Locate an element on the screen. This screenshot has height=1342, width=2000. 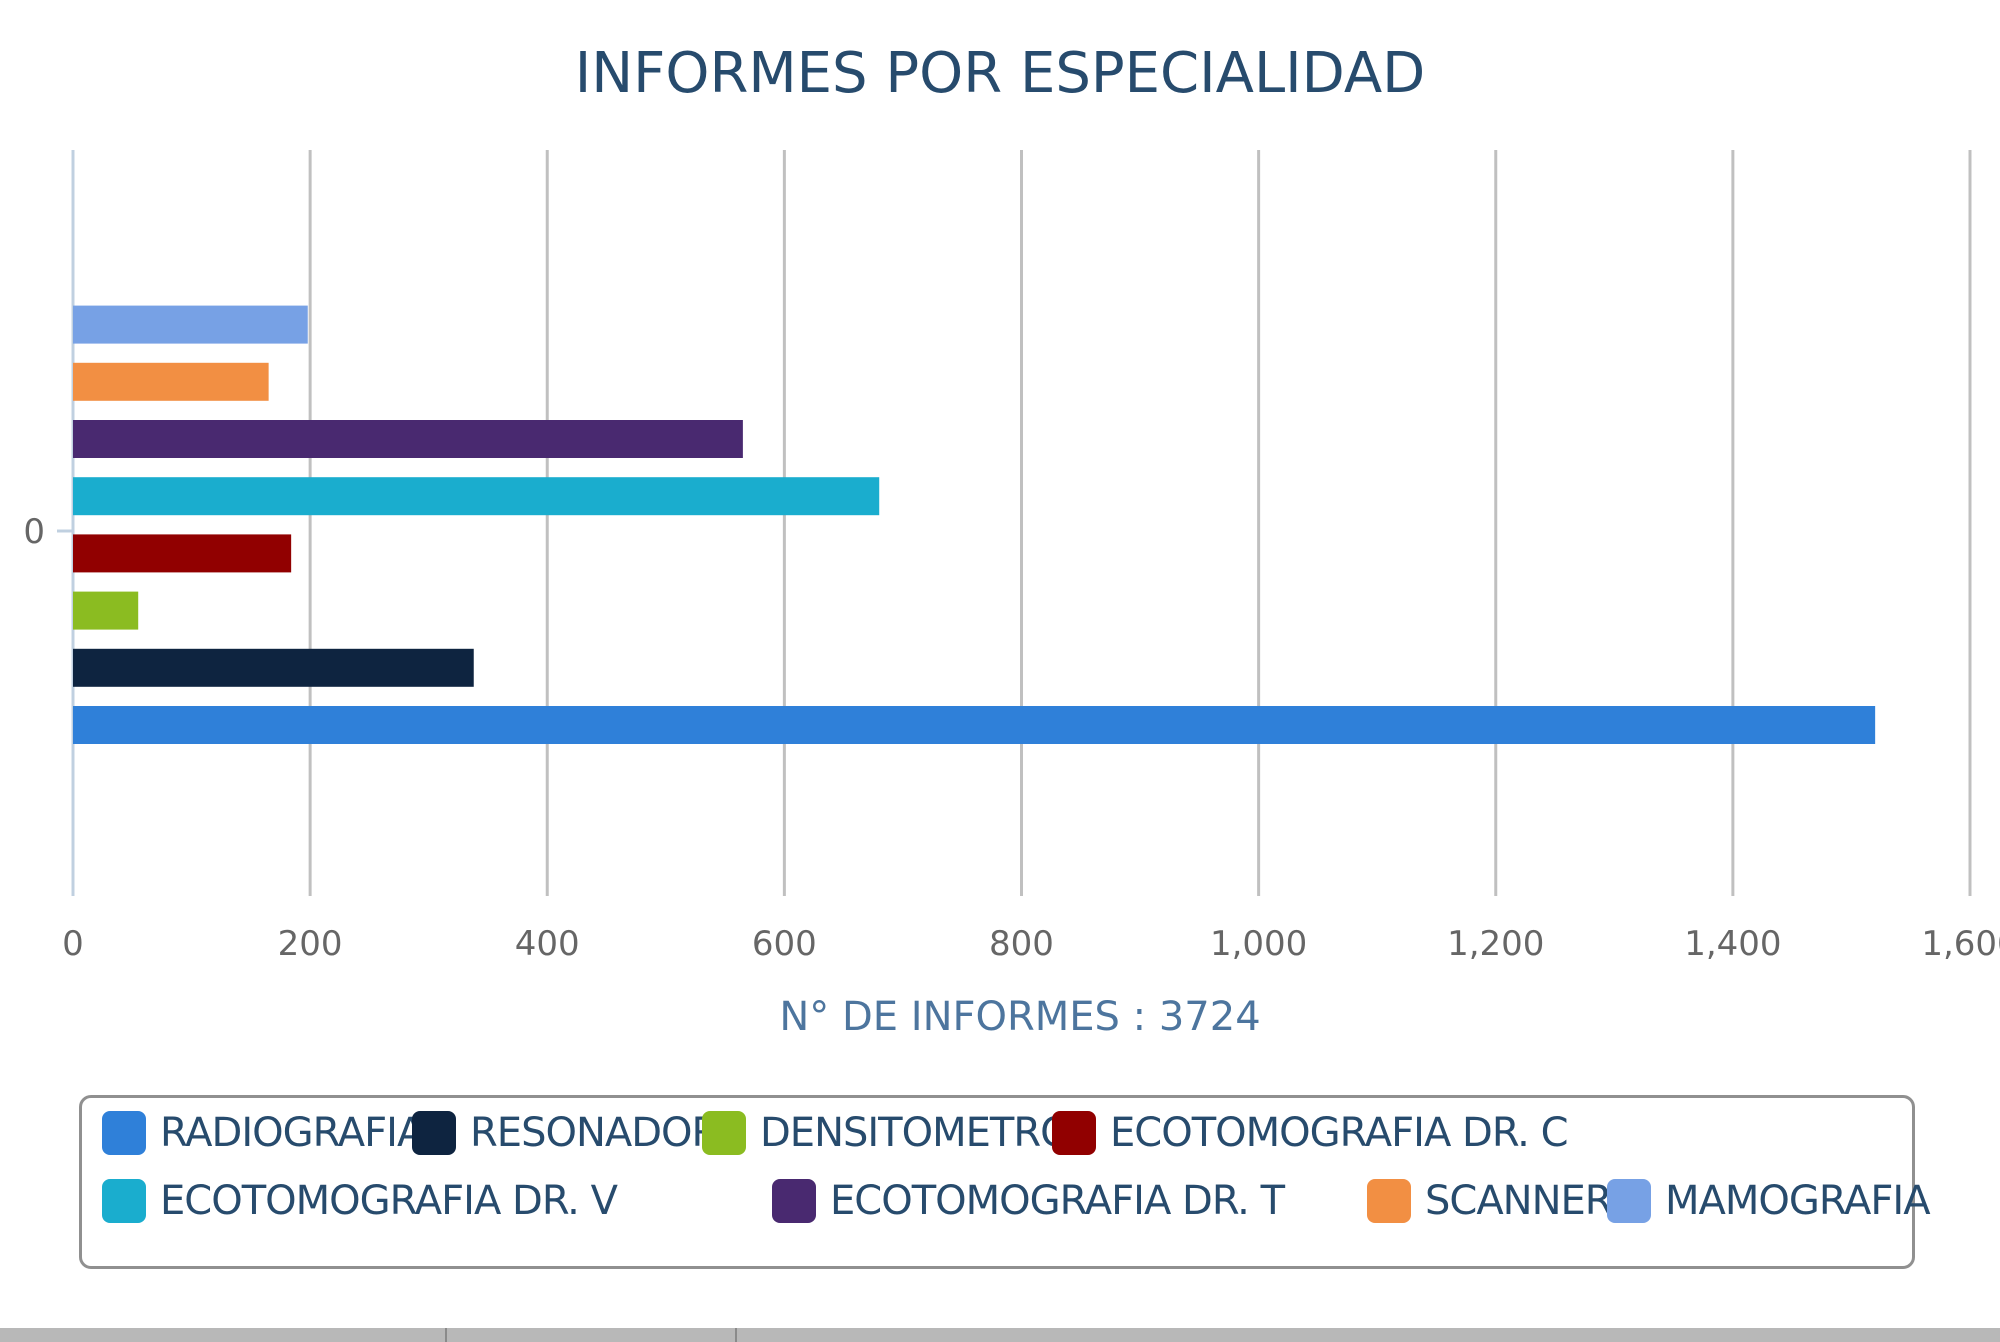
y-tick-label: 0 is located at coordinates (34, 532).